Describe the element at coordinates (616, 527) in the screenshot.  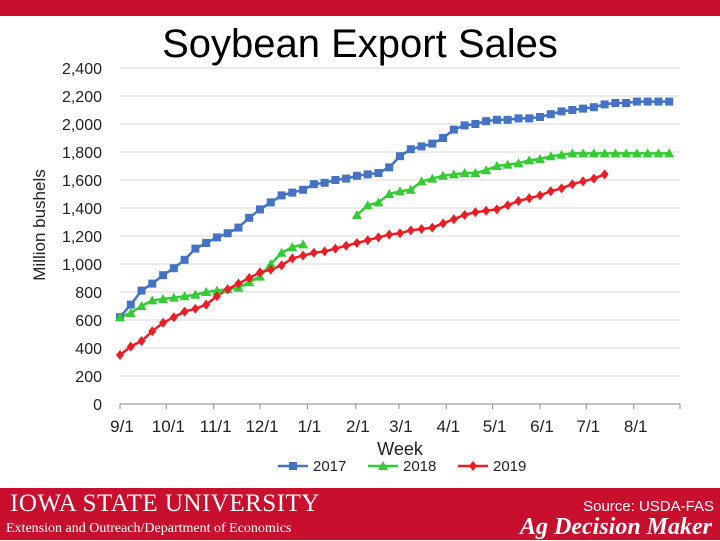
I see `brand-wordmark: Ag Decision Maker` at that location.